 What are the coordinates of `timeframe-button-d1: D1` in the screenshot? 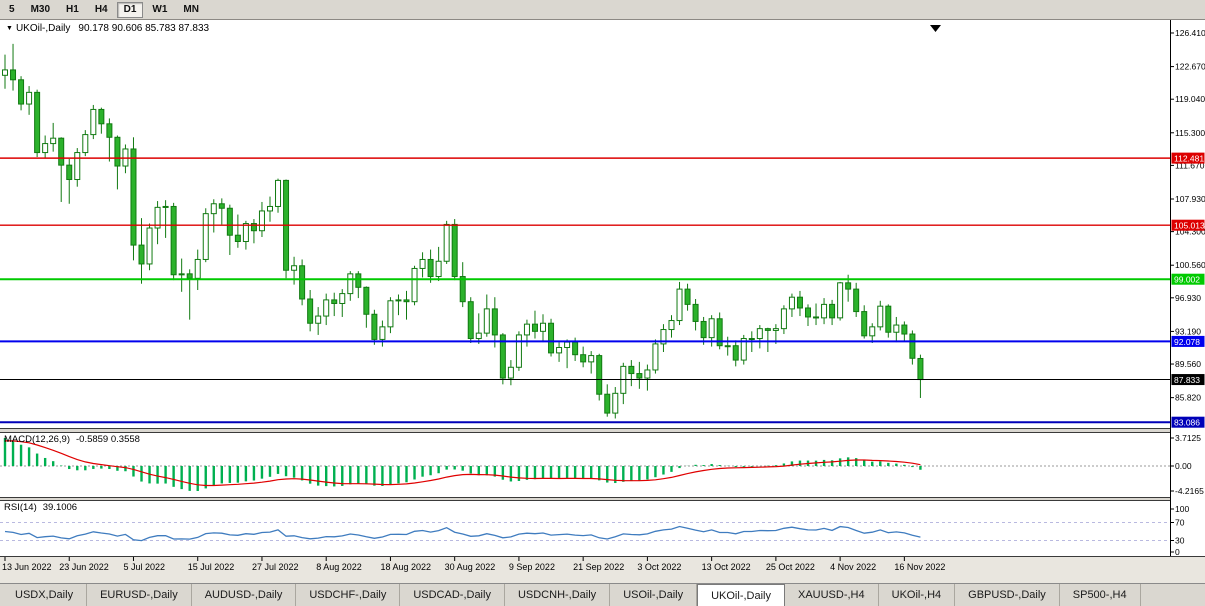 It's located at (130, 9).